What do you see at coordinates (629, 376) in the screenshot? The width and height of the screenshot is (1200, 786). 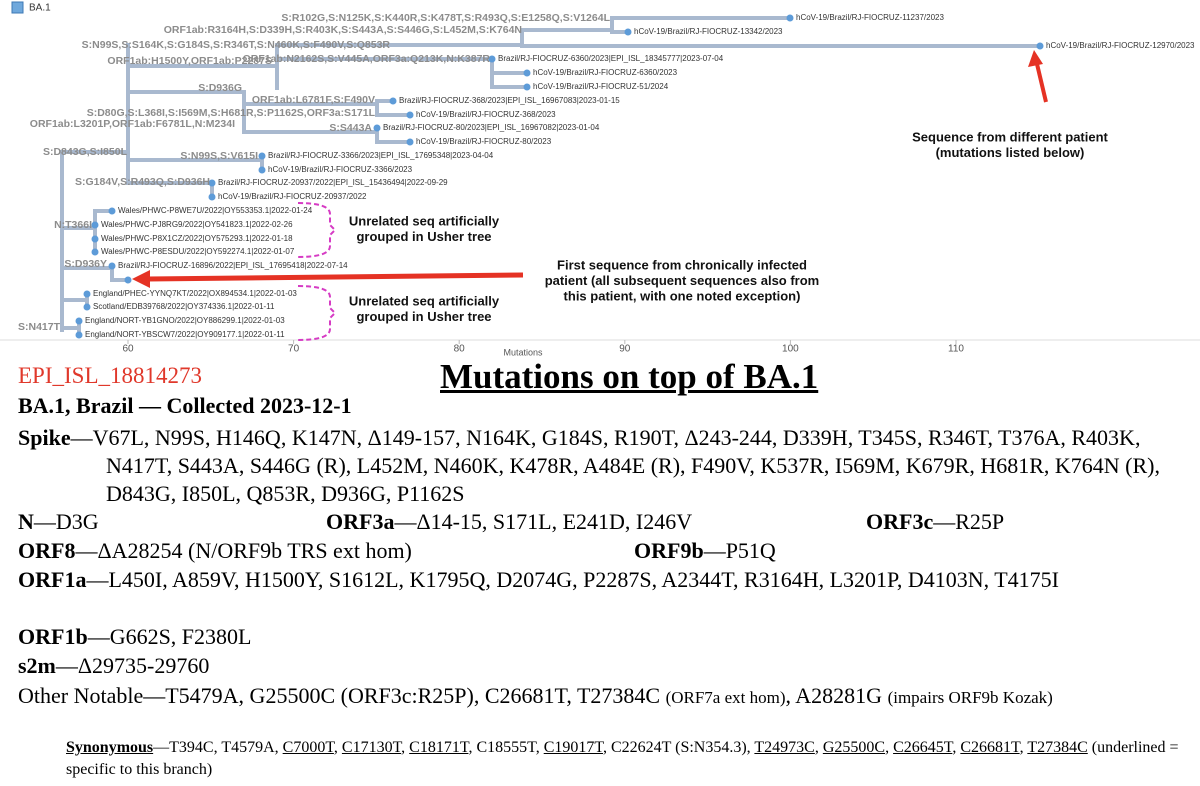 I see `doc-title: Mutations on top of BA.1` at bounding box center [629, 376].